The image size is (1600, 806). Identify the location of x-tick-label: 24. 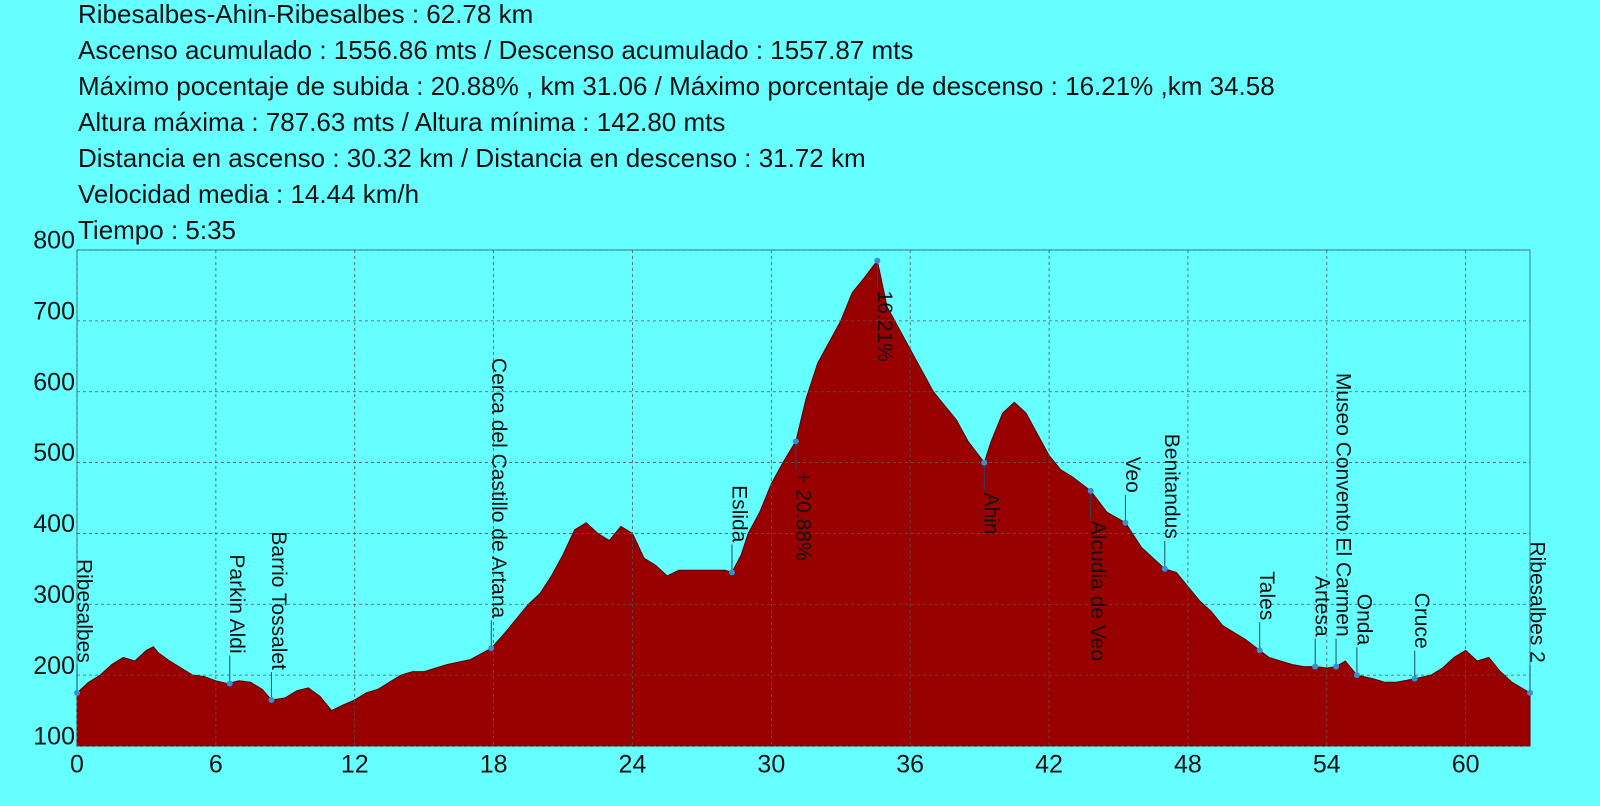
(633, 765).